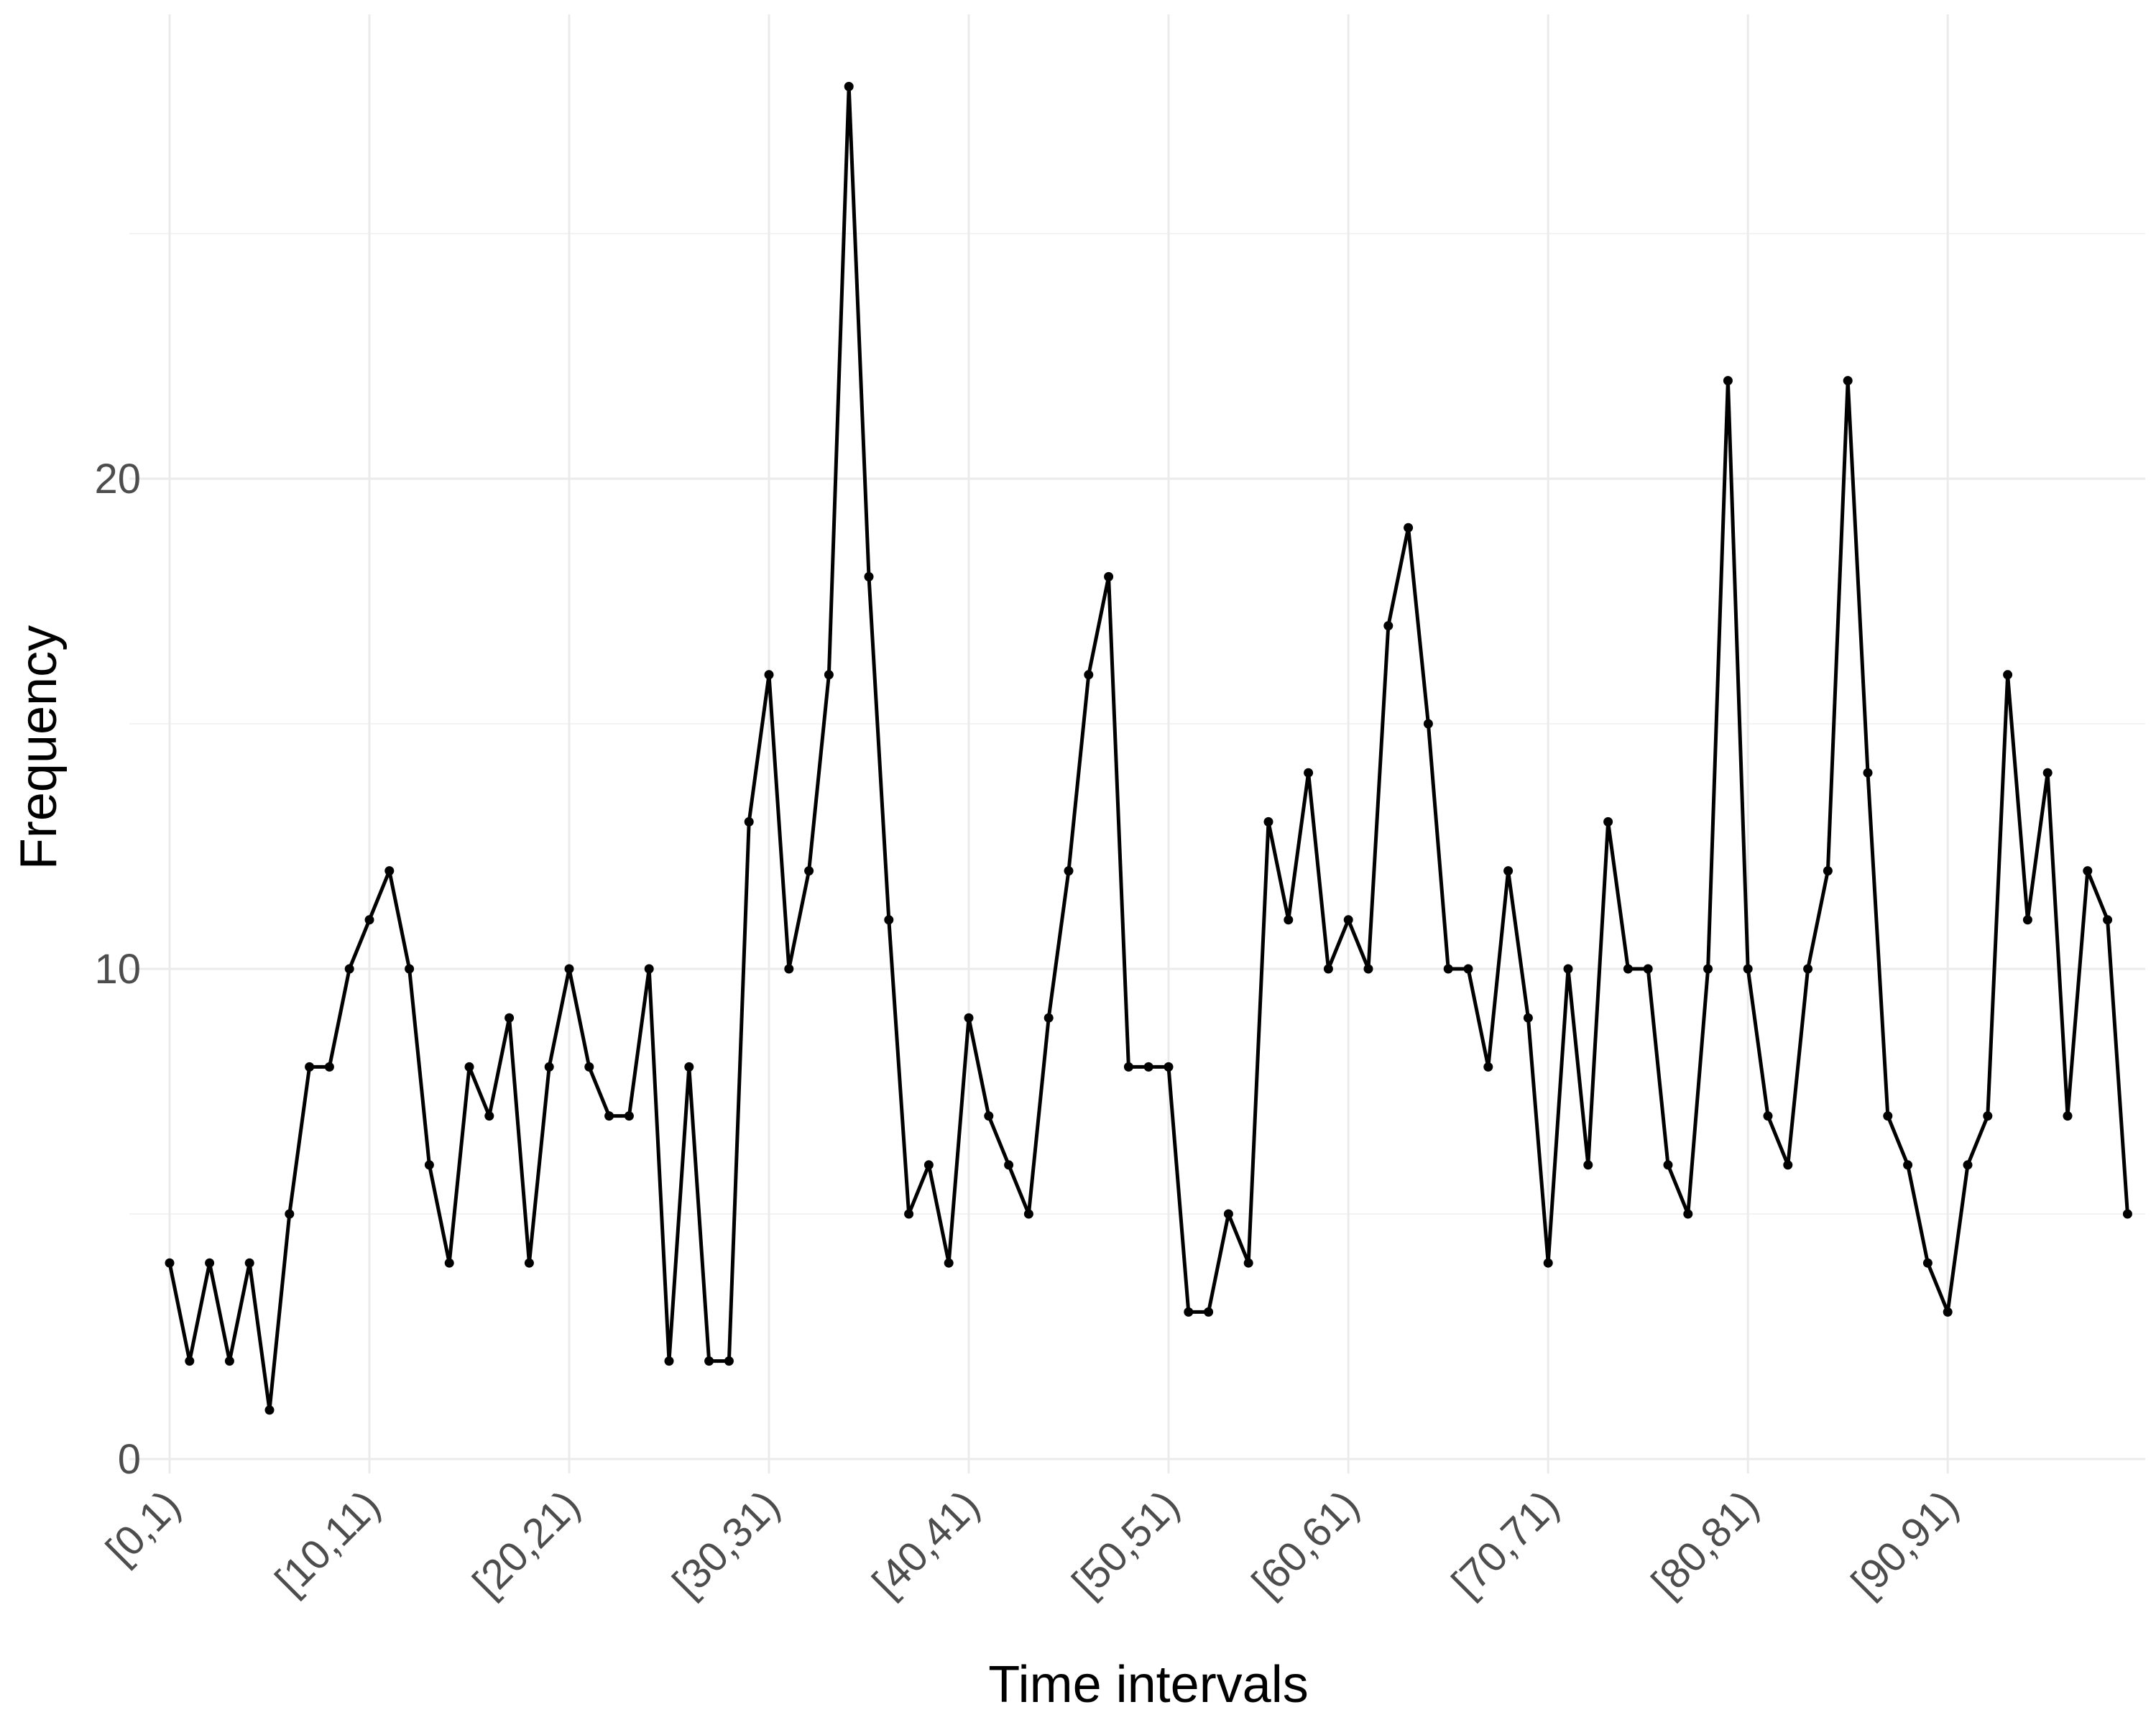 This screenshot has width=2156, height=1725. I want to click on y-tick-label: 10, so click(118, 969).